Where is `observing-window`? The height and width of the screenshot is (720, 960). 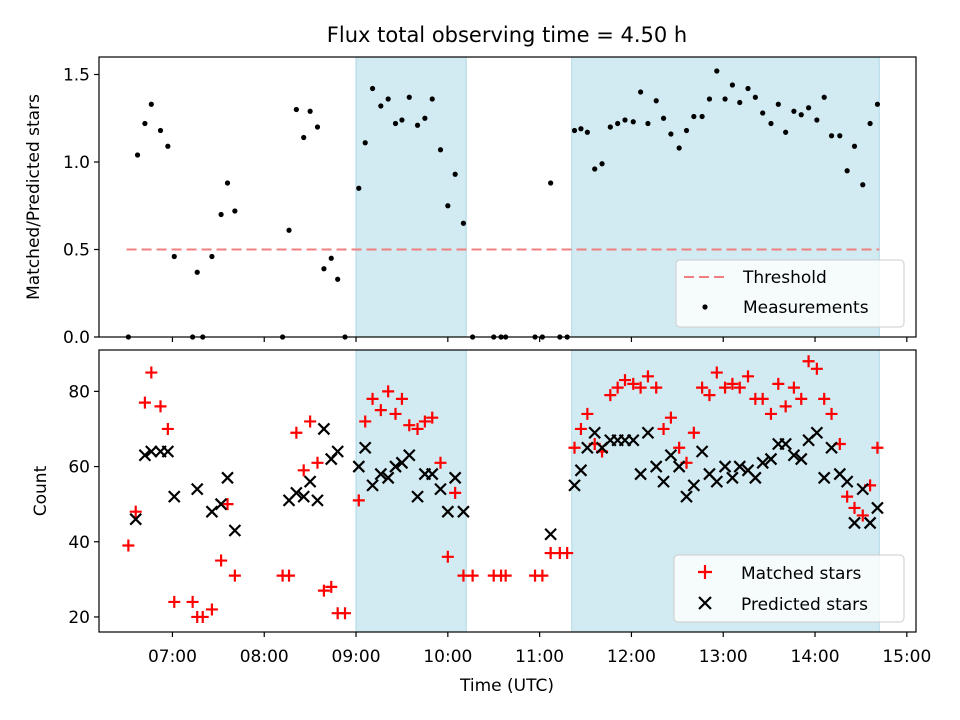 observing-window is located at coordinates (411, 197).